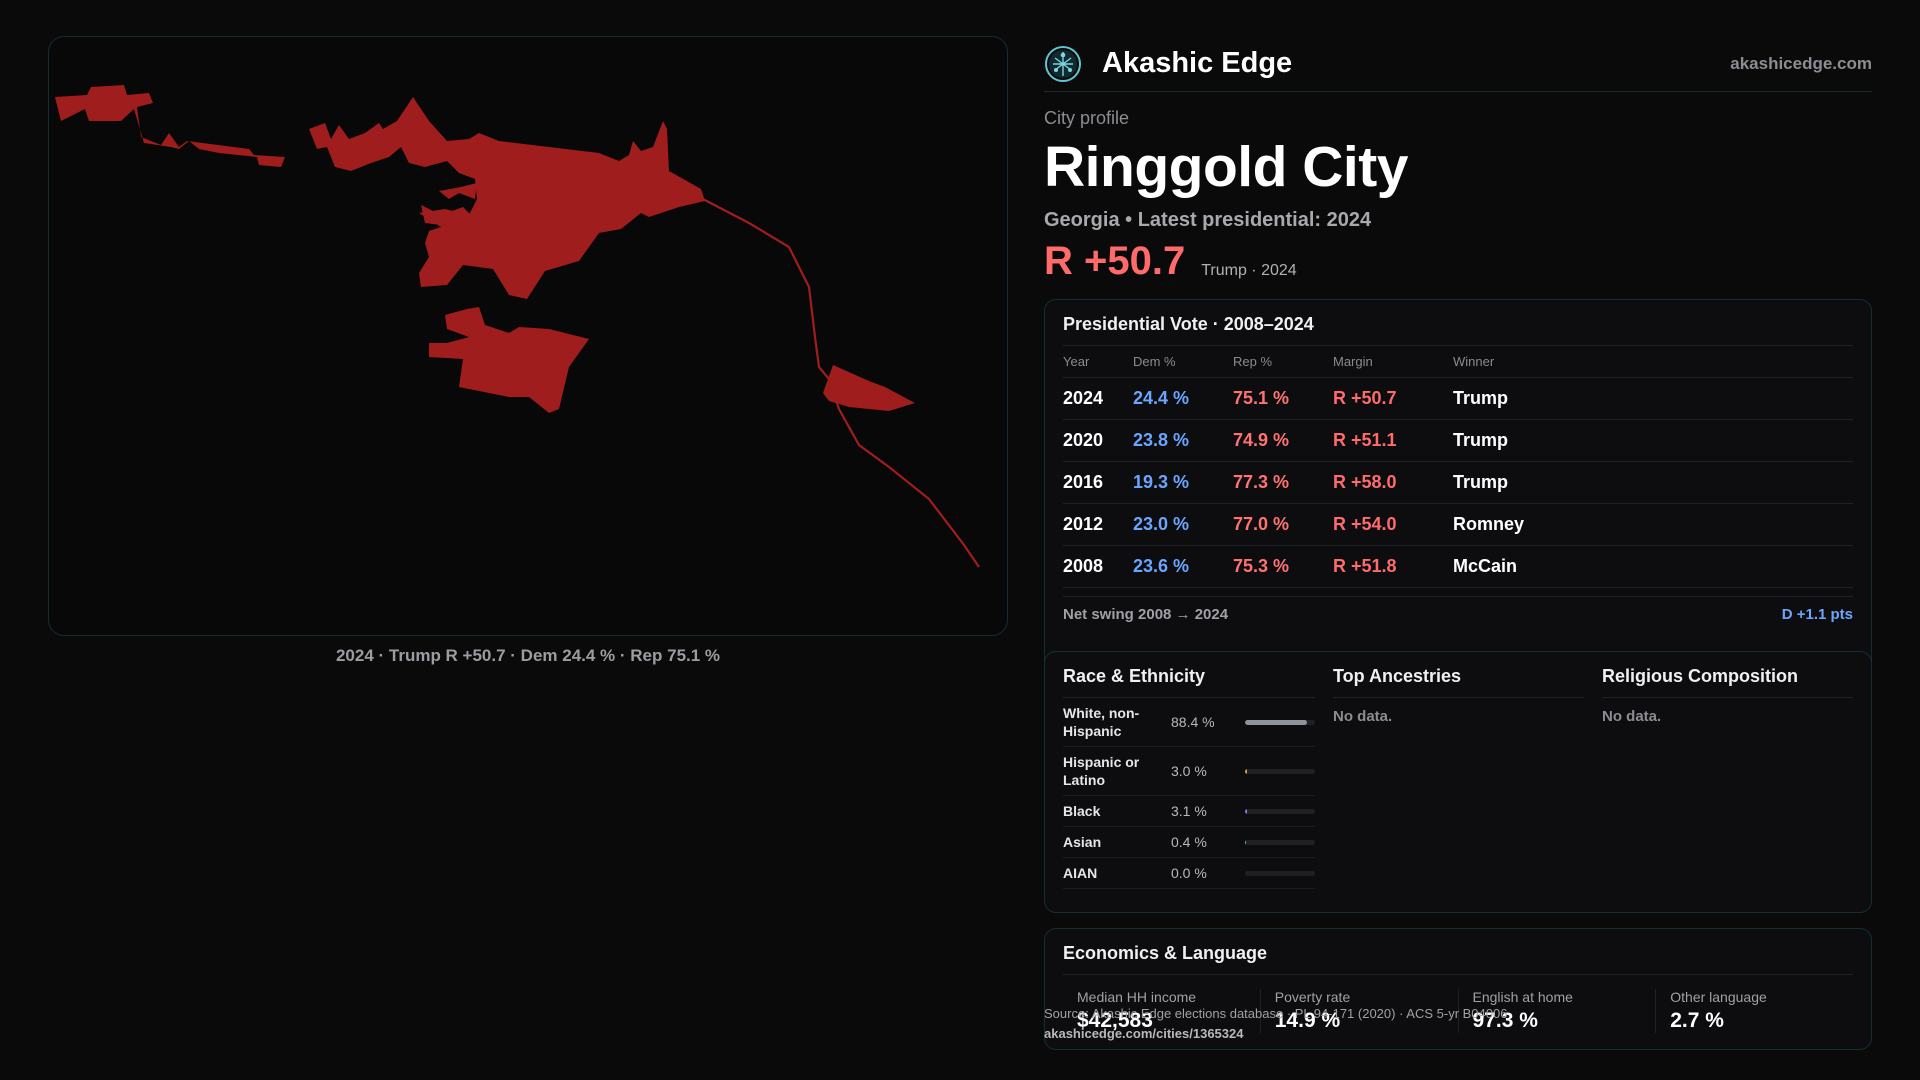  What do you see at coordinates (1365, 566) in the screenshot?
I see `cell-margin: R +51.8` at bounding box center [1365, 566].